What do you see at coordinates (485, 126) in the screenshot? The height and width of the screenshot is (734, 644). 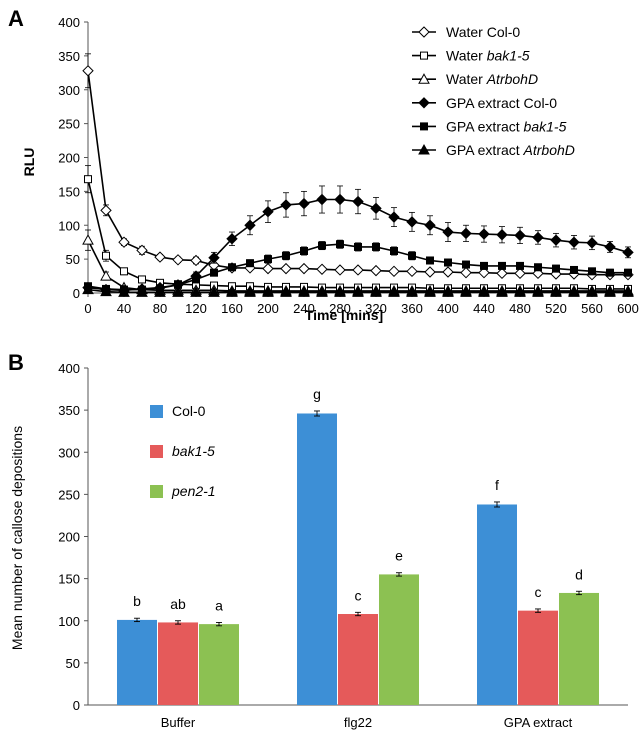 I see `panel-a-legend-label-prefix: GPA extract` at bounding box center [485, 126].